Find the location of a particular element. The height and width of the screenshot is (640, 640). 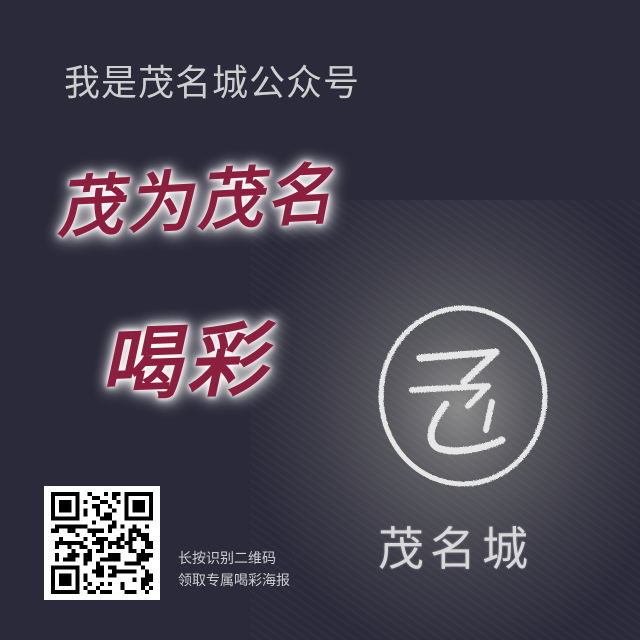

slogan-line-2: 喝彩 is located at coordinates (186, 362).